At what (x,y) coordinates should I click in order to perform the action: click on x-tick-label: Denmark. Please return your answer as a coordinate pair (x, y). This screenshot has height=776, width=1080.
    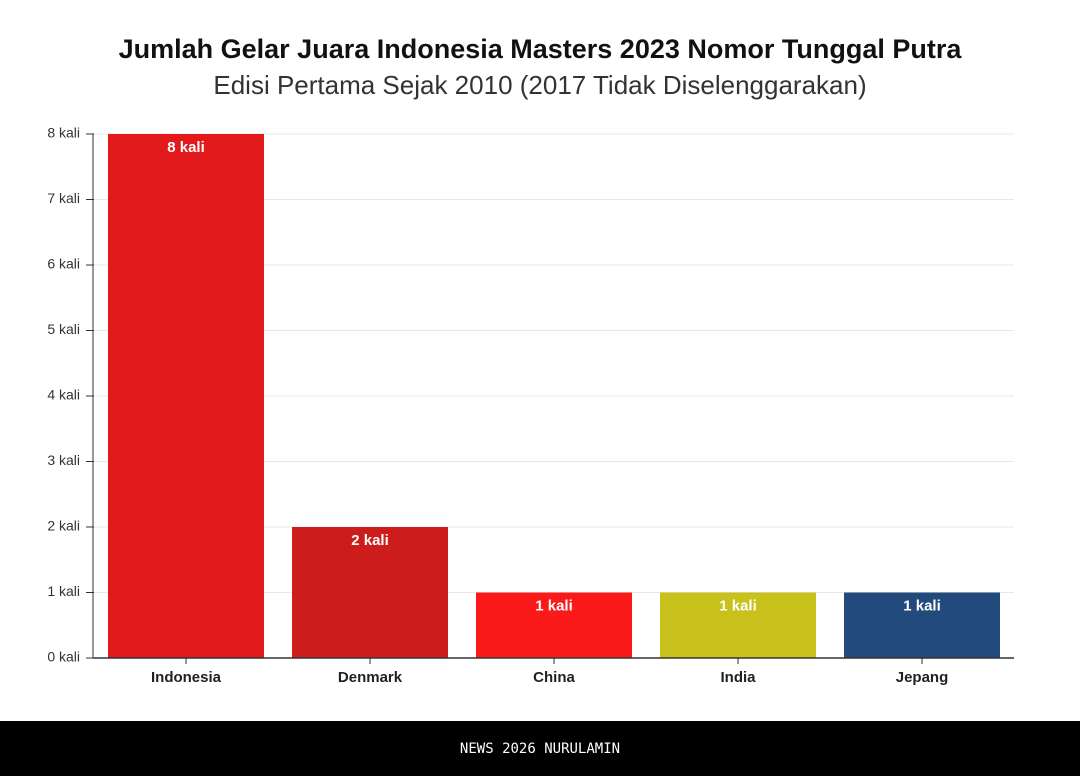
    Looking at the image, I should click on (370, 677).